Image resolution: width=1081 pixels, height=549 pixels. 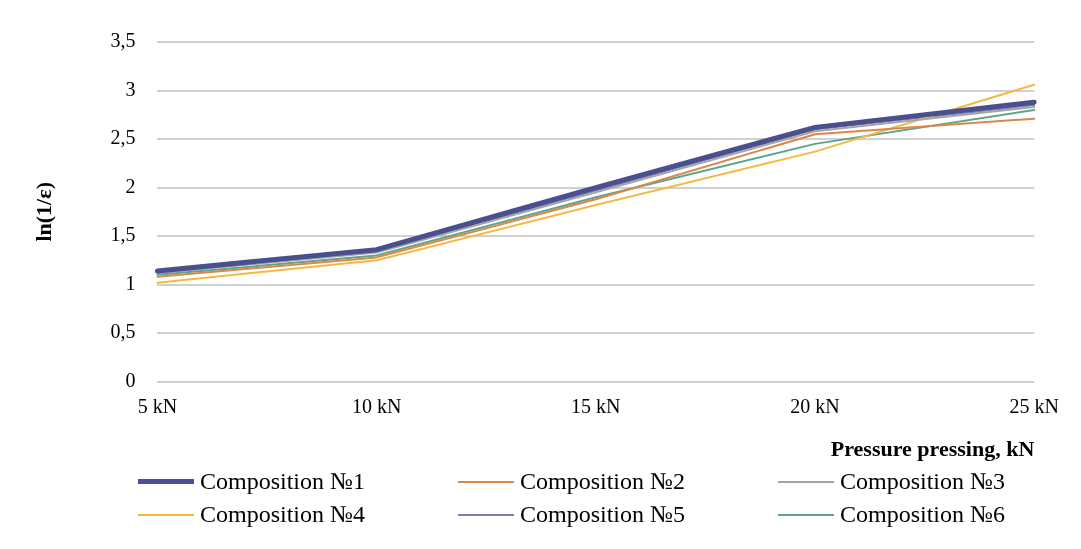 What do you see at coordinates (123, 234) in the screenshot?
I see `y-tick-label: 1,5` at bounding box center [123, 234].